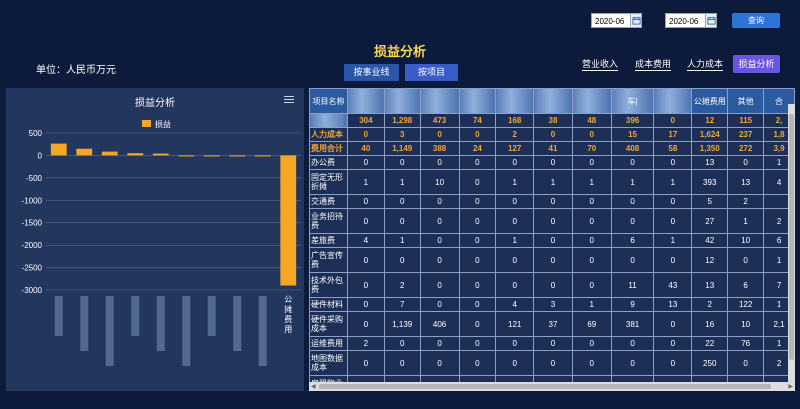 This screenshot has height=409, width=800. I want to click on table-row: 硬件材料 0 7 0 0 4 3 1 9 13 2 122 1, so click(552, 304).